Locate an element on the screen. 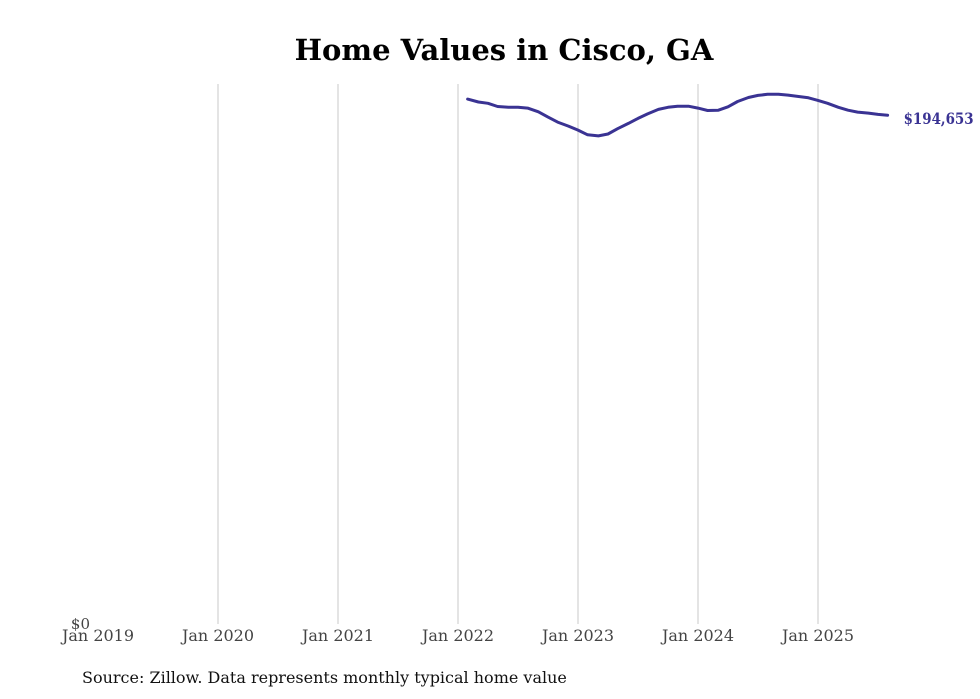 This screenshot has width=980, height=699. latest-value-label: $194,653 is located at coordinates (939, 118).